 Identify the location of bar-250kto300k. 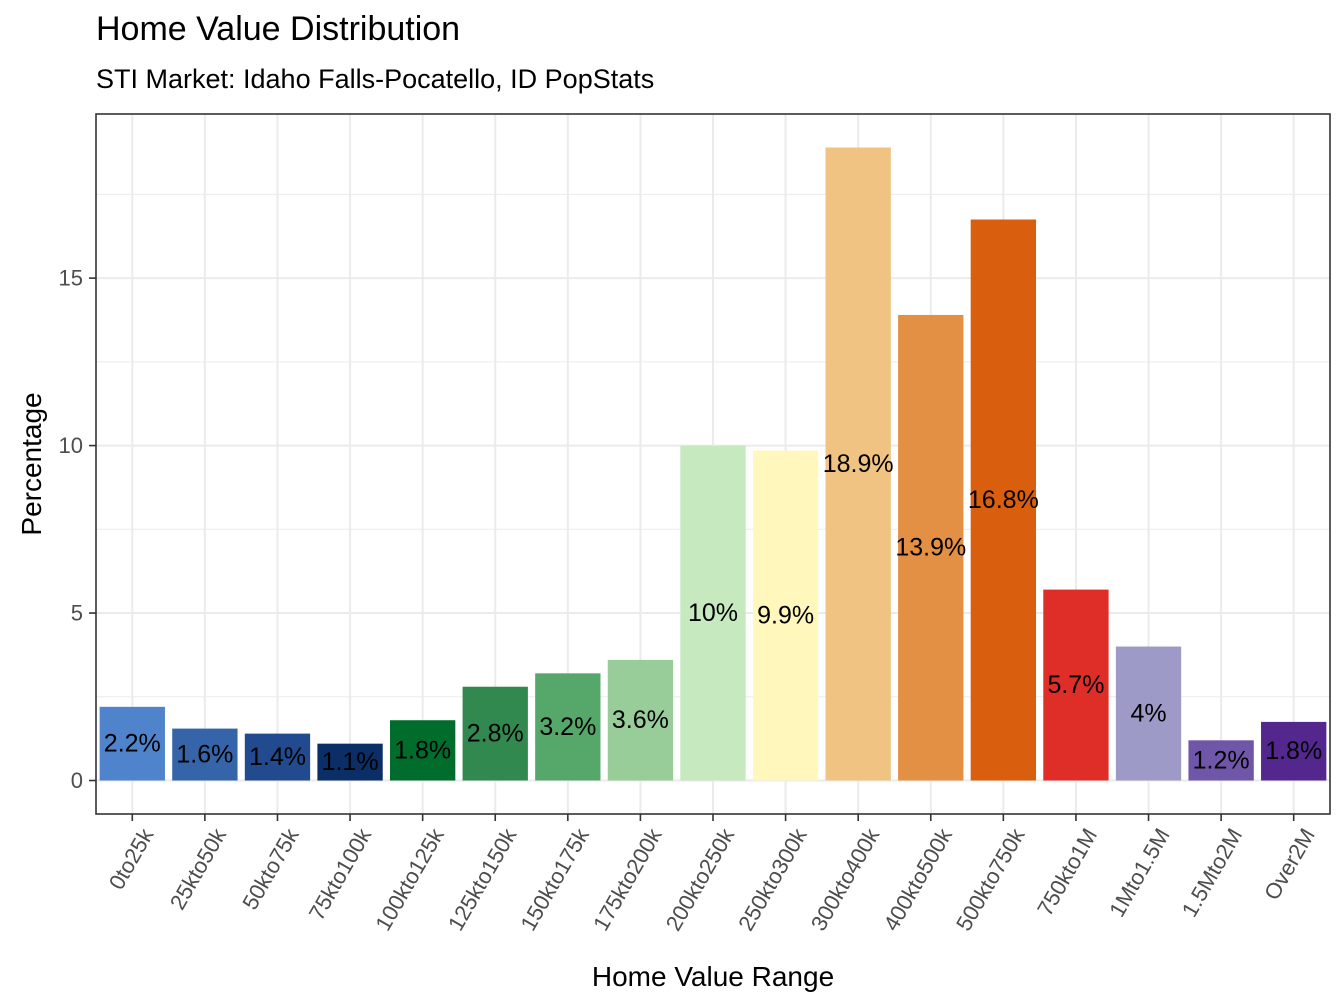
(785, 615).